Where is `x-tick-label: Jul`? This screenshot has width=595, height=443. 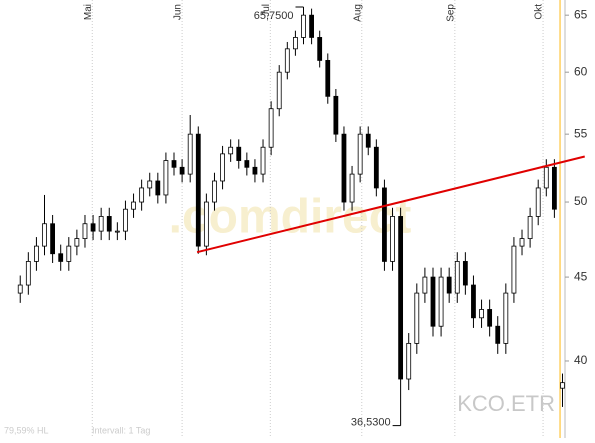 x-tick-label: Jul is located at coordinates (266, 10).